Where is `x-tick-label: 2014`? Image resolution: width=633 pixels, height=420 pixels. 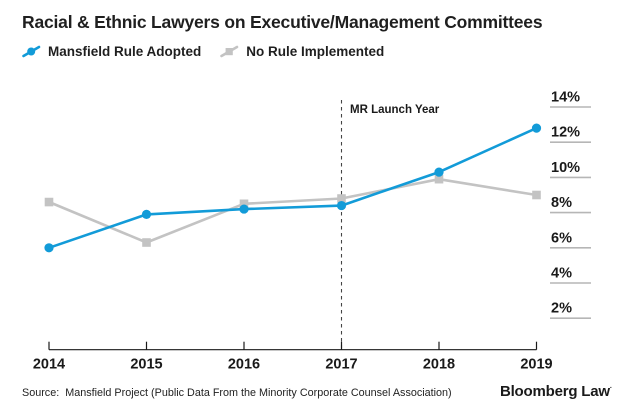 x-tick-label: 2014 is located at coordinates (49, 365).